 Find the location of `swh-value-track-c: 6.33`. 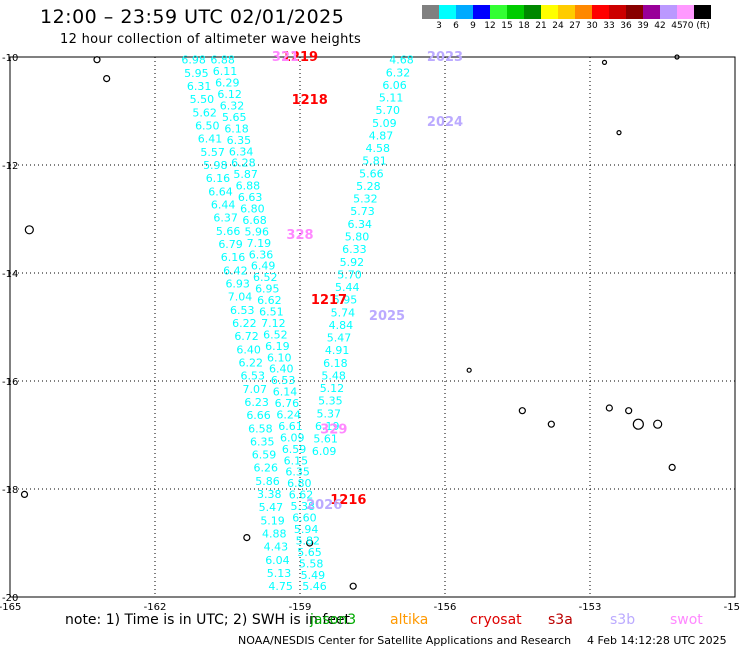

swh-value-track-c: 6.33 is located at coordinates (354, 249).